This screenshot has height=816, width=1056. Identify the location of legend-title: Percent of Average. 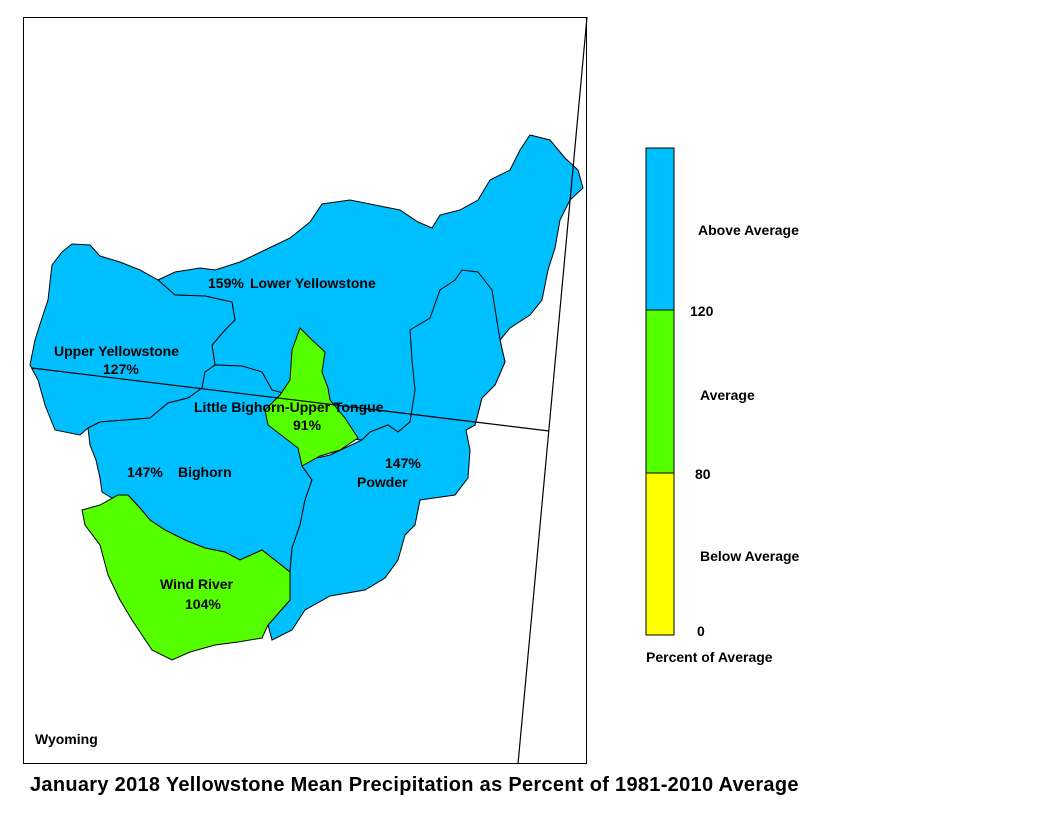
(709, 657).